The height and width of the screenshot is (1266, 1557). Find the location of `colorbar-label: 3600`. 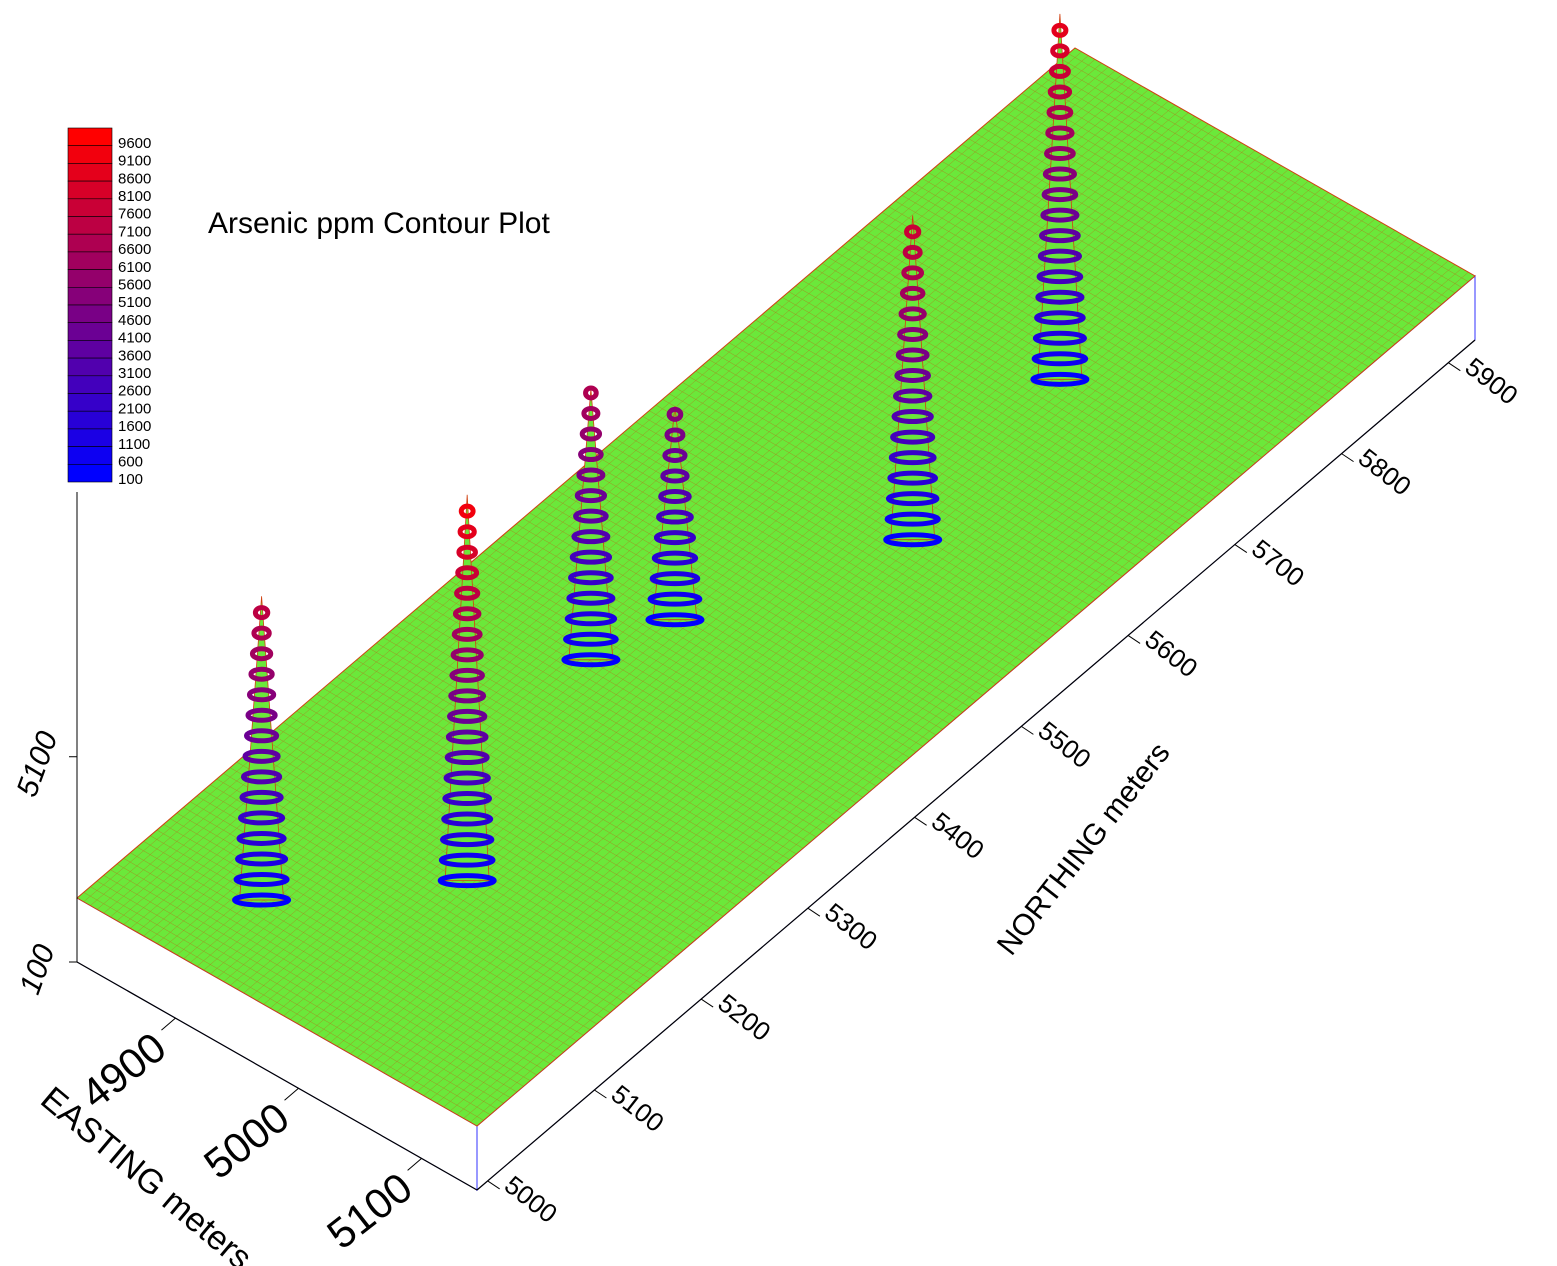

colorbar-label: 3600 is located at coordinates (134, 355).